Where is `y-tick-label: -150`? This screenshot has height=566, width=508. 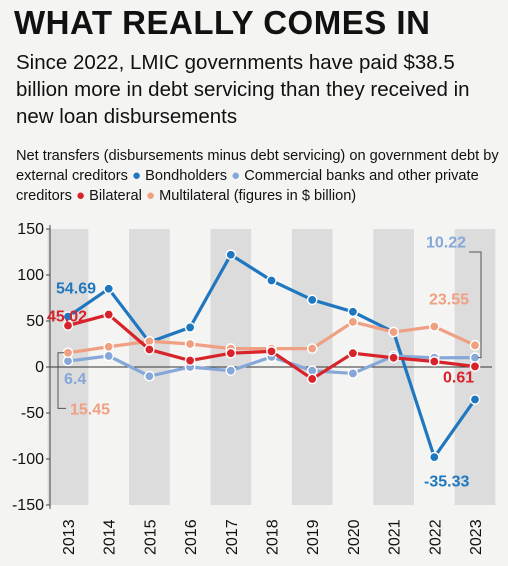
y-tick-label: -150 is located at coordinates (28, 505).